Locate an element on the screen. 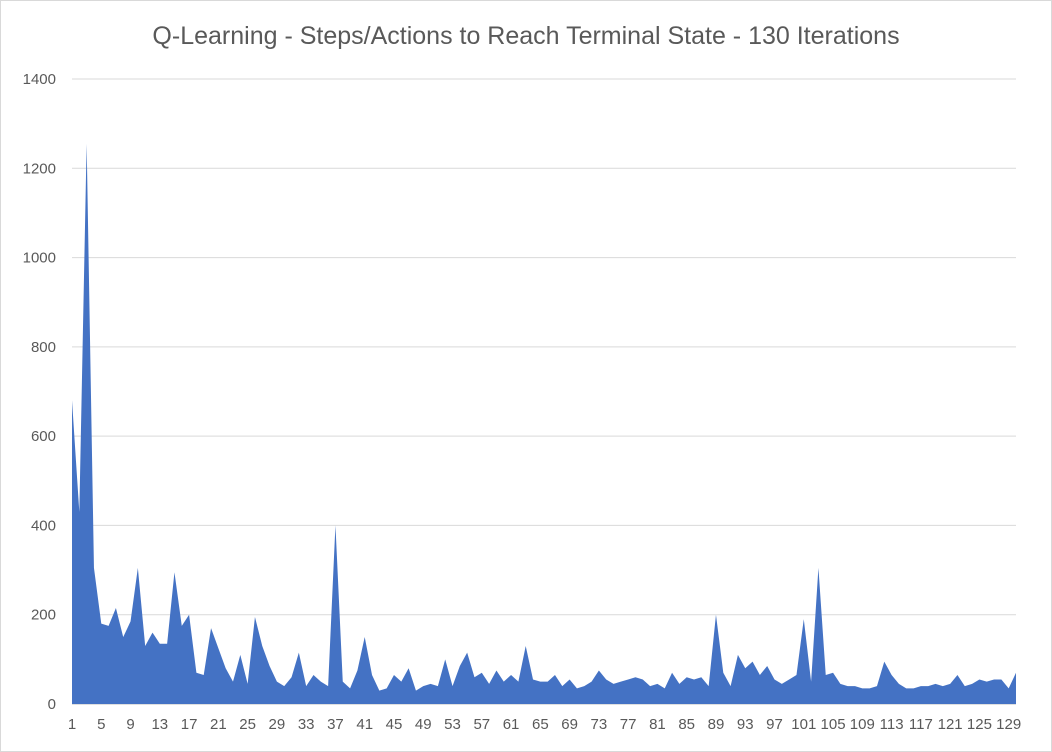 Image resolution: width=1052 pixels, height=752 pixels. x-tick-label: 29 is located at coordinates (277, 724).